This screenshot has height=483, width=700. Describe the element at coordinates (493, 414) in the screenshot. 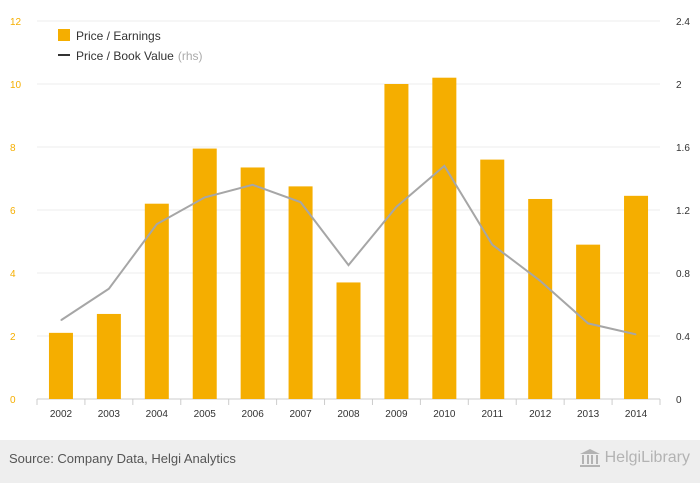

I see `x-tick-label: 2011` at that location.